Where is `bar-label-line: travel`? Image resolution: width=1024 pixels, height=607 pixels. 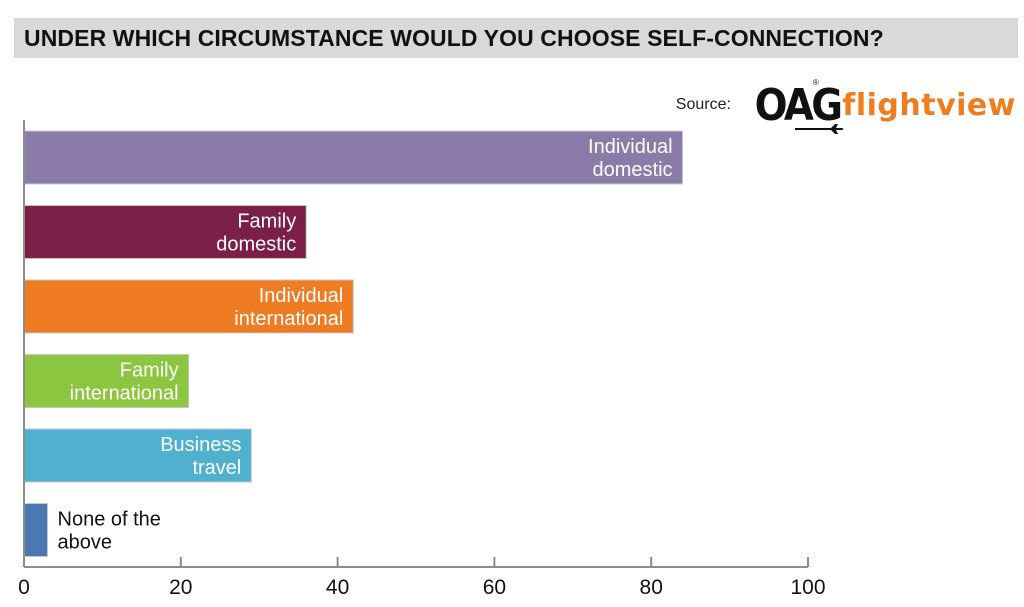 bar-label-line: travel is located at coordinates (216, 468).